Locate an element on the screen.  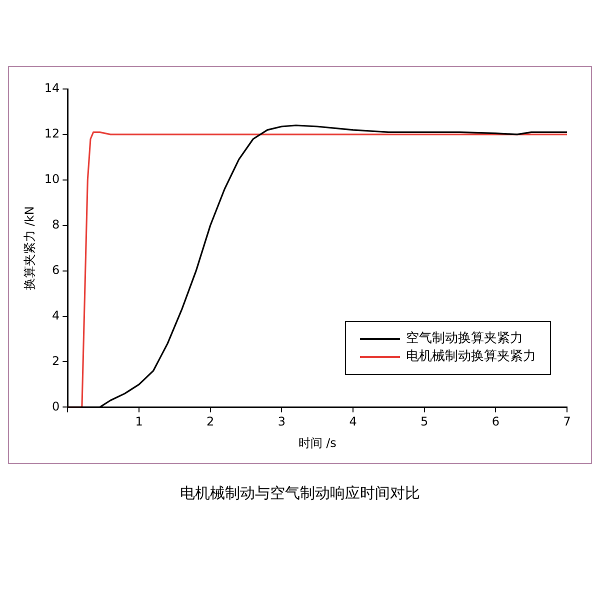
y-tick-label: 14 is located at coordinates (52, 88).